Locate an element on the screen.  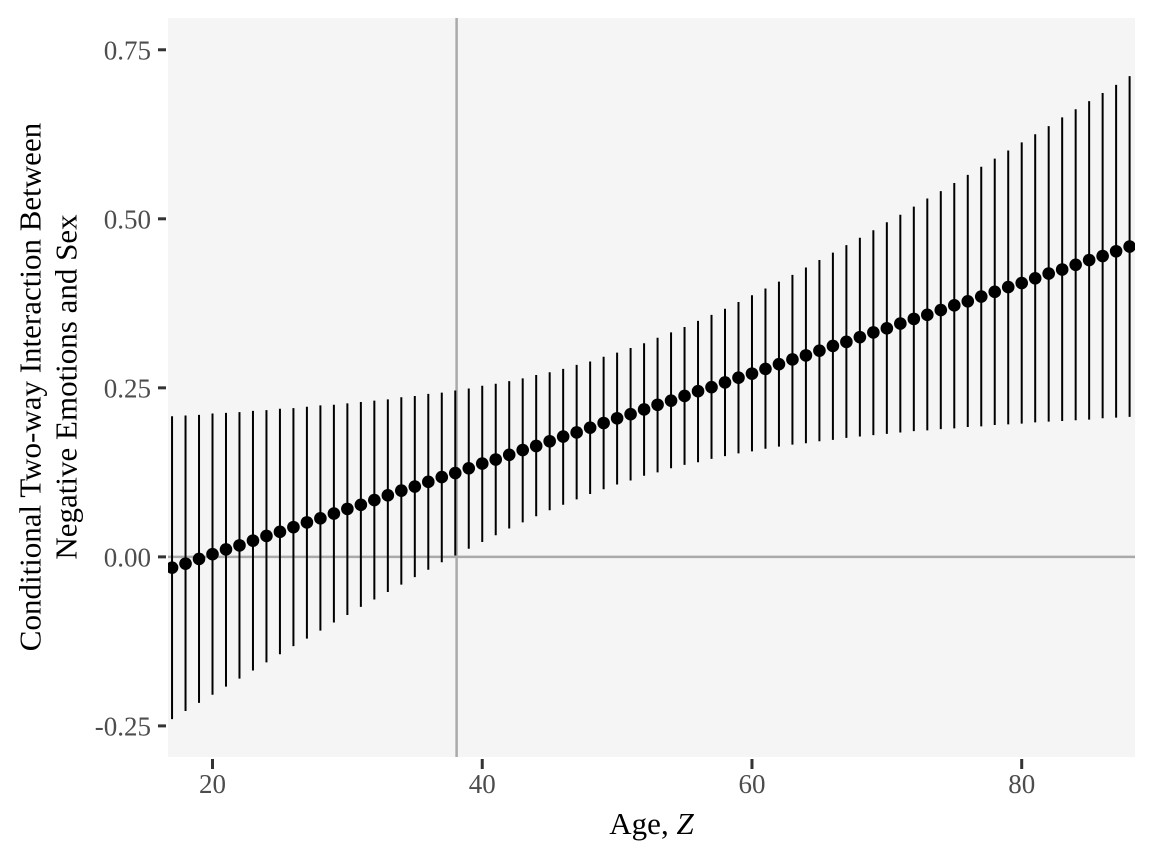
x-tick-label: 80 is located at coordinates (1021, 784).